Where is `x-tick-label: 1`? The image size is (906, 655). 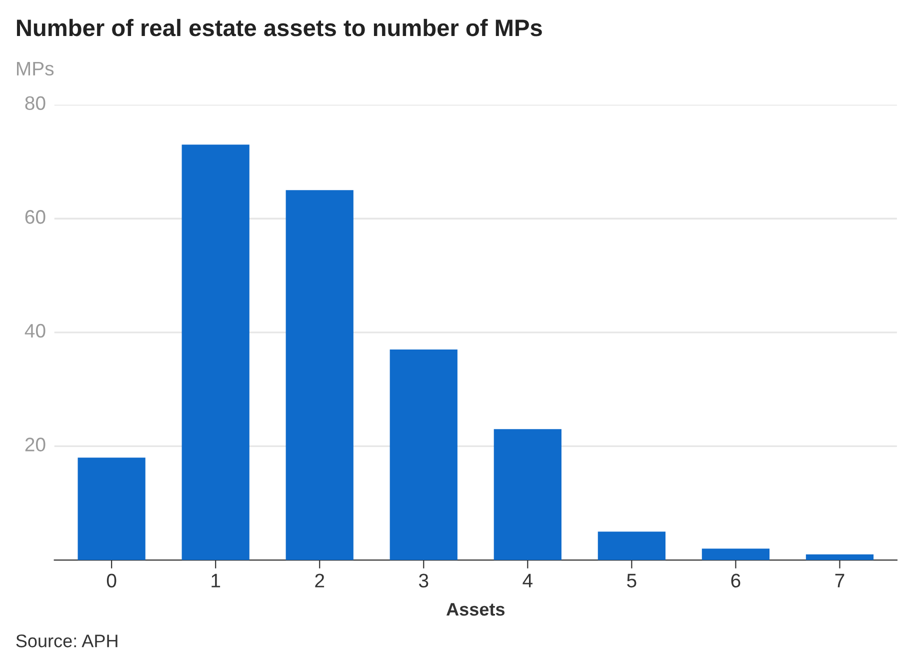 x-tick-label: 1 is located at coordinates (216, 581).